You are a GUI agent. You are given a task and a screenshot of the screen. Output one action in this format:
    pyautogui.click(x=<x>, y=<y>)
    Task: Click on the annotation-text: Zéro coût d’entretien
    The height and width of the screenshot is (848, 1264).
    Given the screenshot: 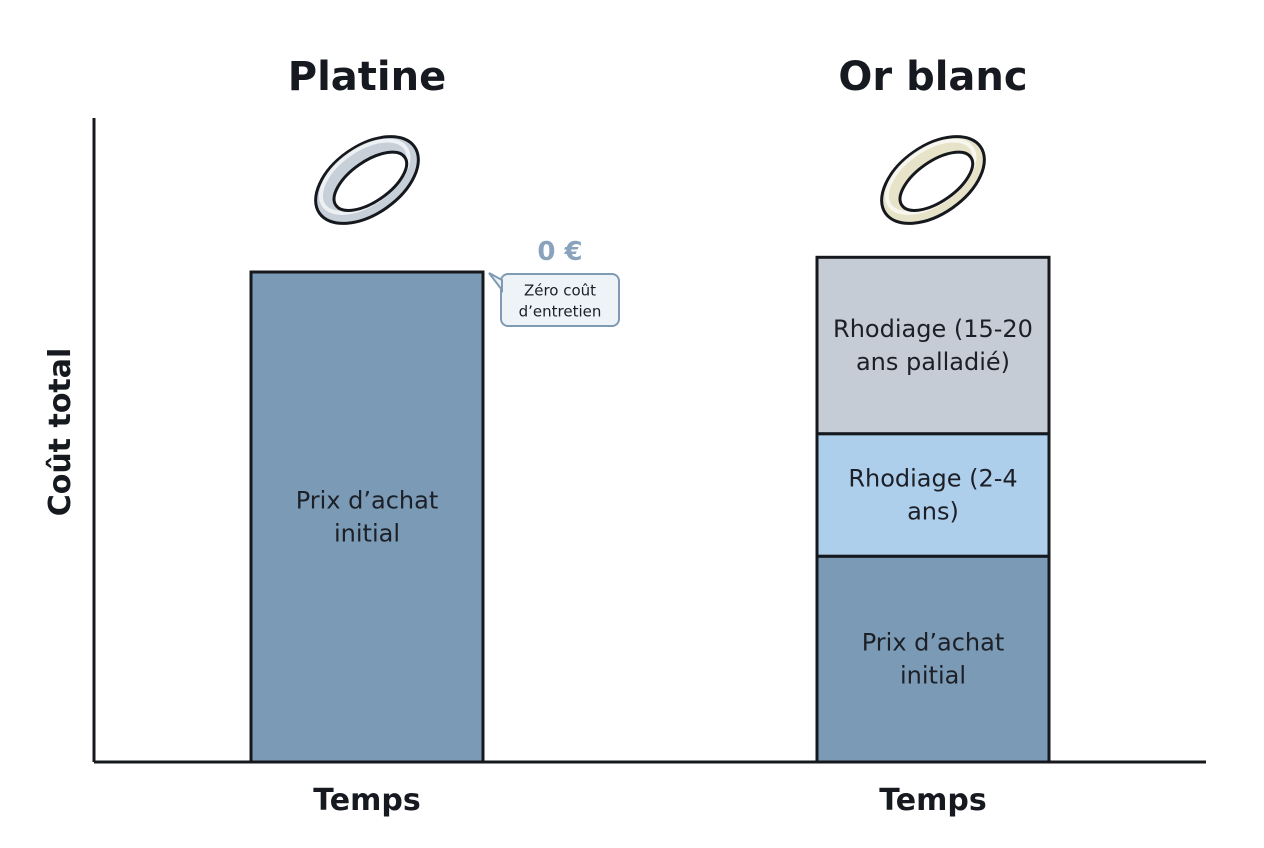 What is the action you would take?
    pyautogui.click(x=560, y=301)
    